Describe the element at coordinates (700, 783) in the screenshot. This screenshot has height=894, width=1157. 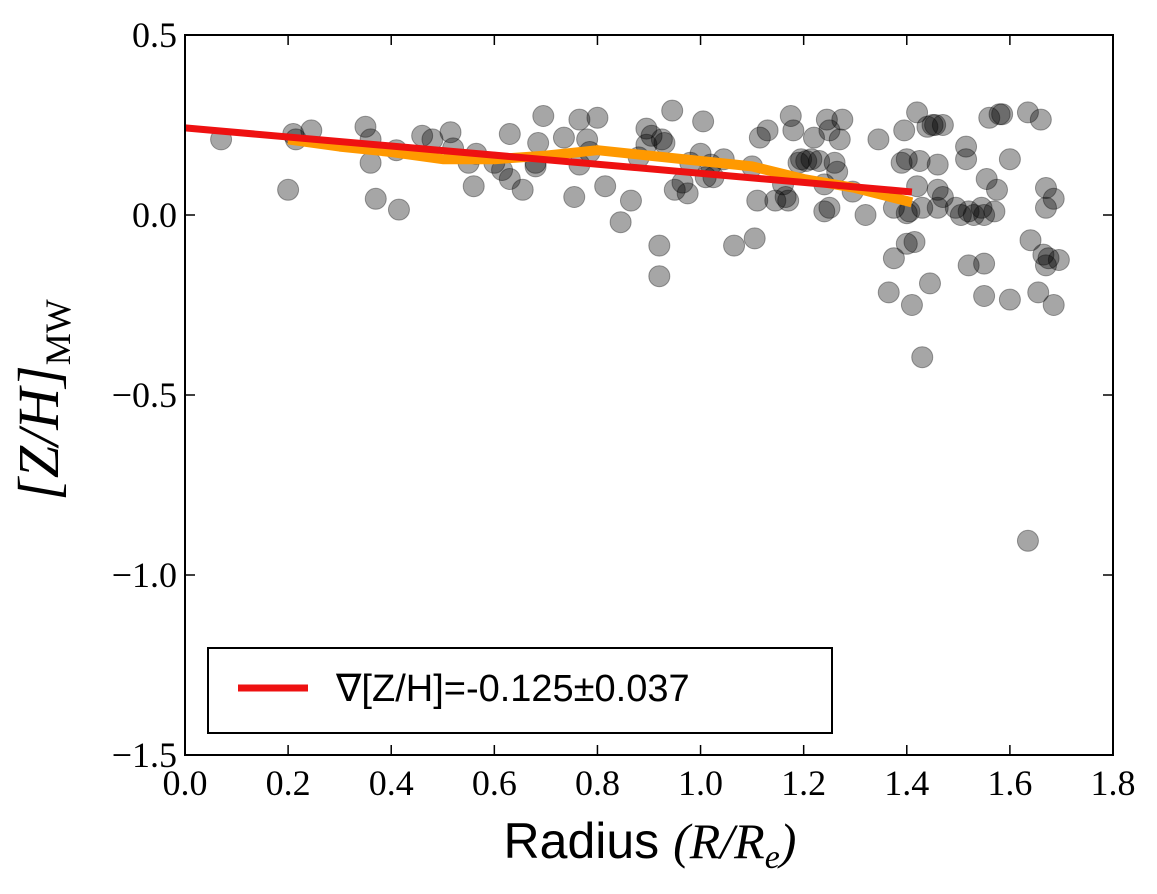
I see `x-tick-label: 1.0` at that location.